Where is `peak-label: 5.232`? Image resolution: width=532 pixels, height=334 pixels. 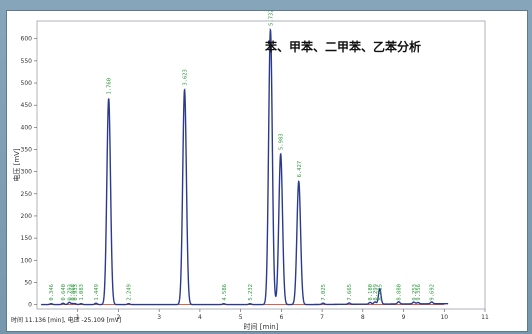 peak-label: 5.232 is located at coordinates (251, 292).